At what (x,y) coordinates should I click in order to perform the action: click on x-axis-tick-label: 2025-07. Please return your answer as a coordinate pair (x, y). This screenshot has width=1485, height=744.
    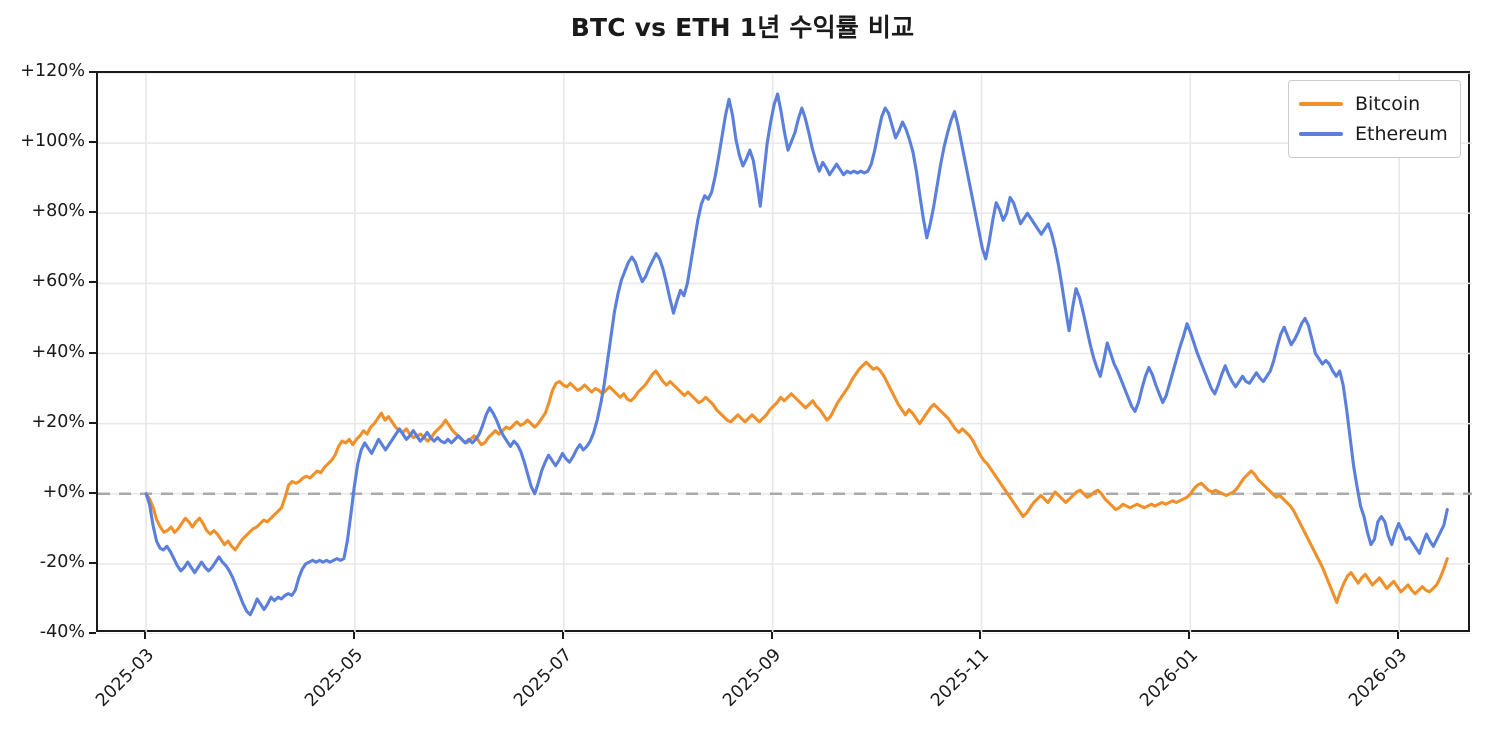
    Looking at the image, I should click on (543, 678).